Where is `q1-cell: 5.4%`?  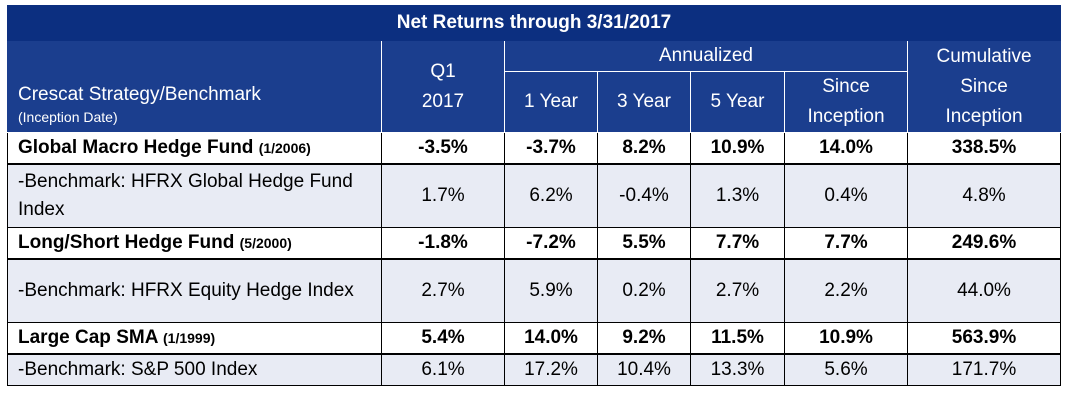 q1-cell: 5.4% is located at coordinates (443, 338).